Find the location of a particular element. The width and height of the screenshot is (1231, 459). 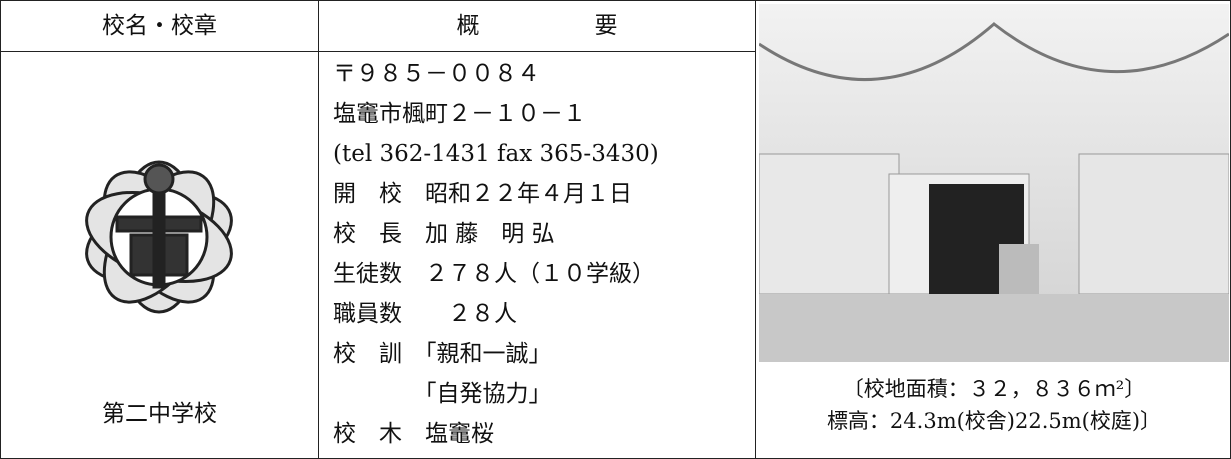

header-text: 概 要 is located at coordinates (537, 26).